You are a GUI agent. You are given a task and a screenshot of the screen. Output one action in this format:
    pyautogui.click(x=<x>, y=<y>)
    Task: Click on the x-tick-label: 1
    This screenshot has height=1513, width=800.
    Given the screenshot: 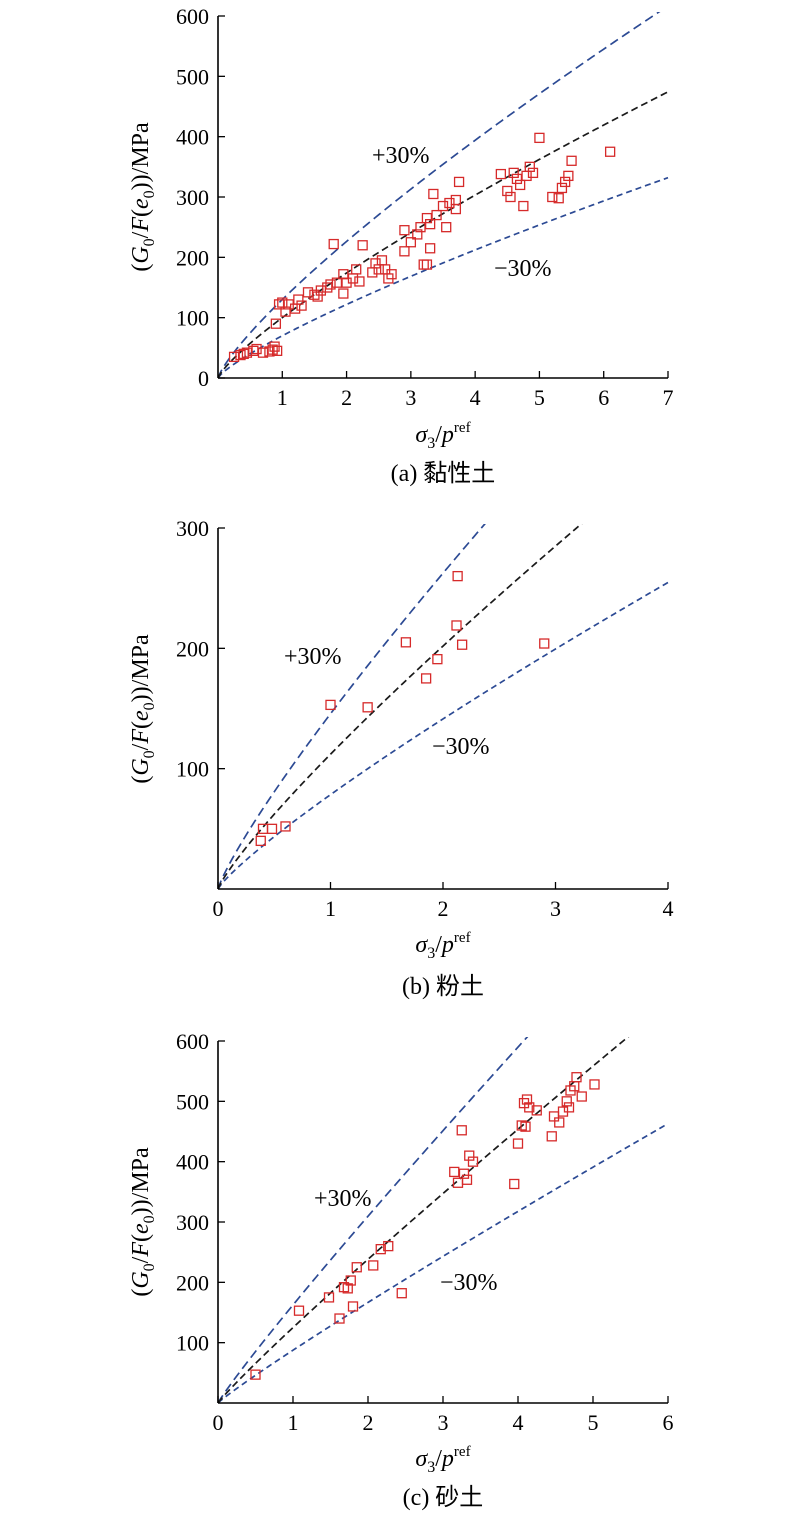 What is the action you would take?
    pyautogui.click(x=293, y=1422)
    